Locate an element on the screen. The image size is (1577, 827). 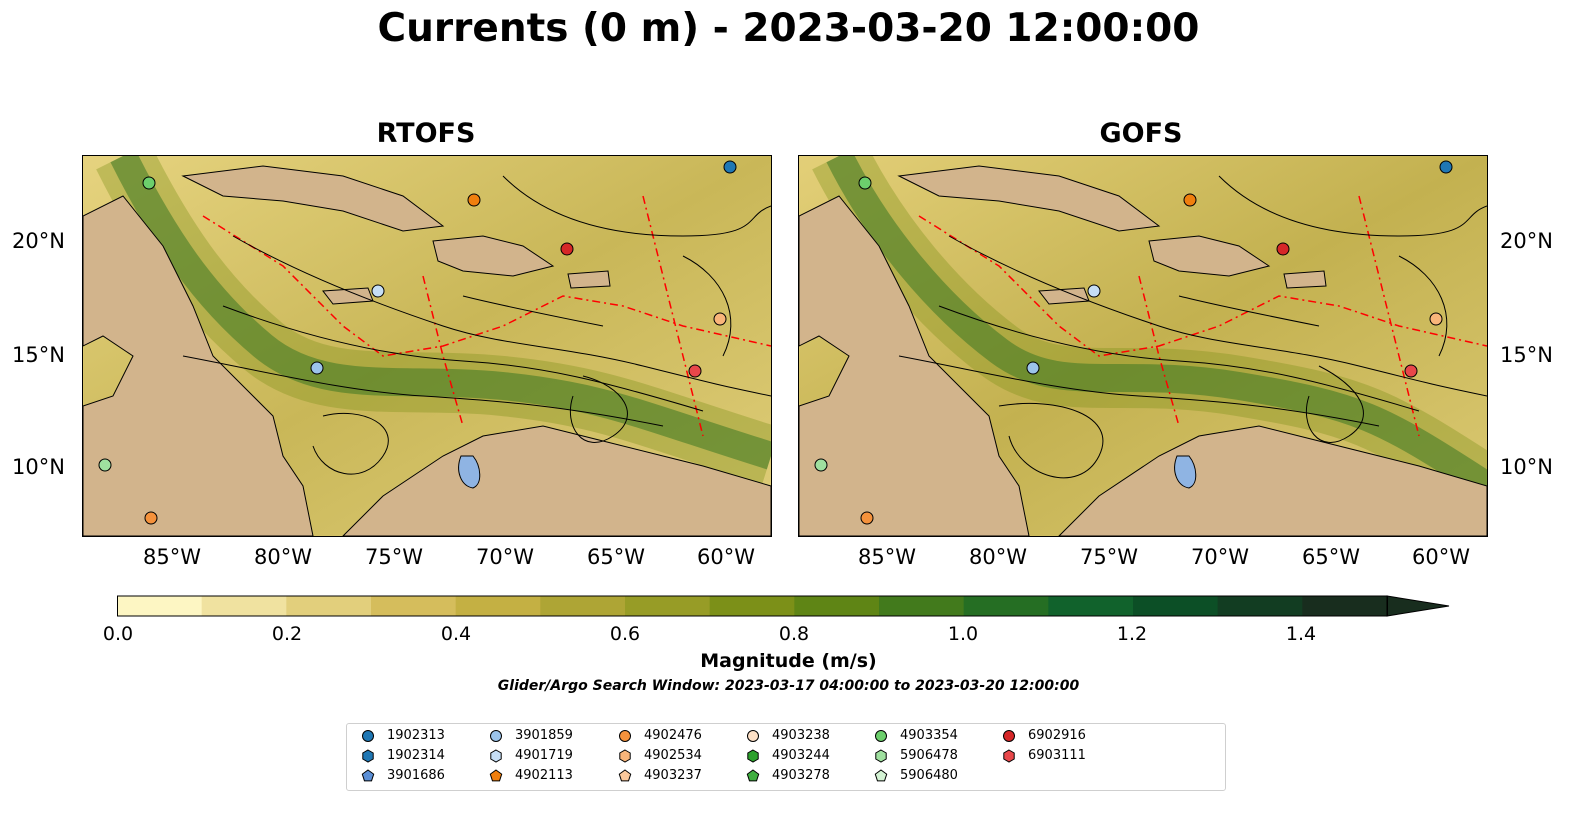
lon-label-right-80: 80°W is located at coordinates (998, 557).